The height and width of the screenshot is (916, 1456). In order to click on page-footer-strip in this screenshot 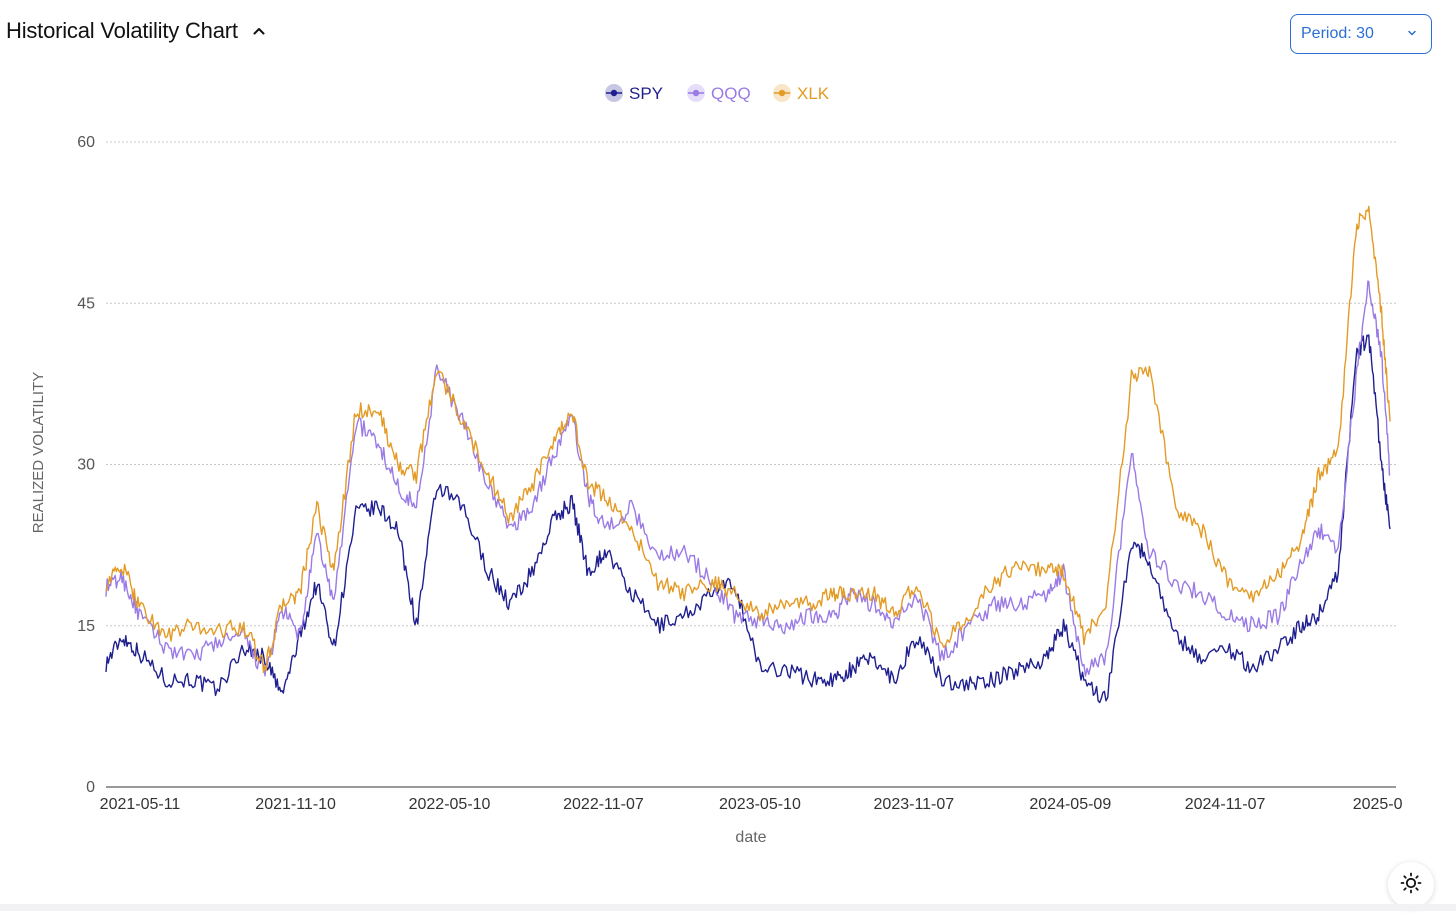, I will do `click(728, 907)`.